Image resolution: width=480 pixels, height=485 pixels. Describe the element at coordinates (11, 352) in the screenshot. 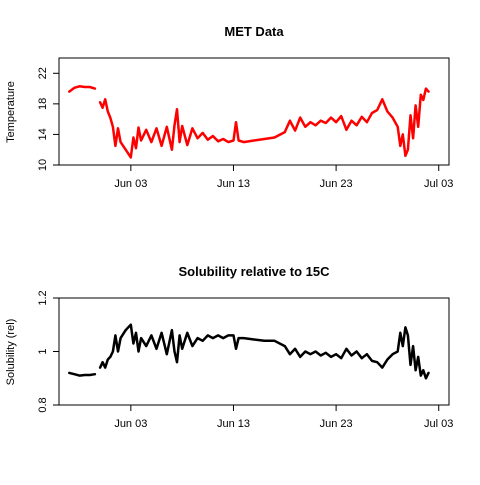

I see `y-axis-label: Solubility (rel)` at that location.